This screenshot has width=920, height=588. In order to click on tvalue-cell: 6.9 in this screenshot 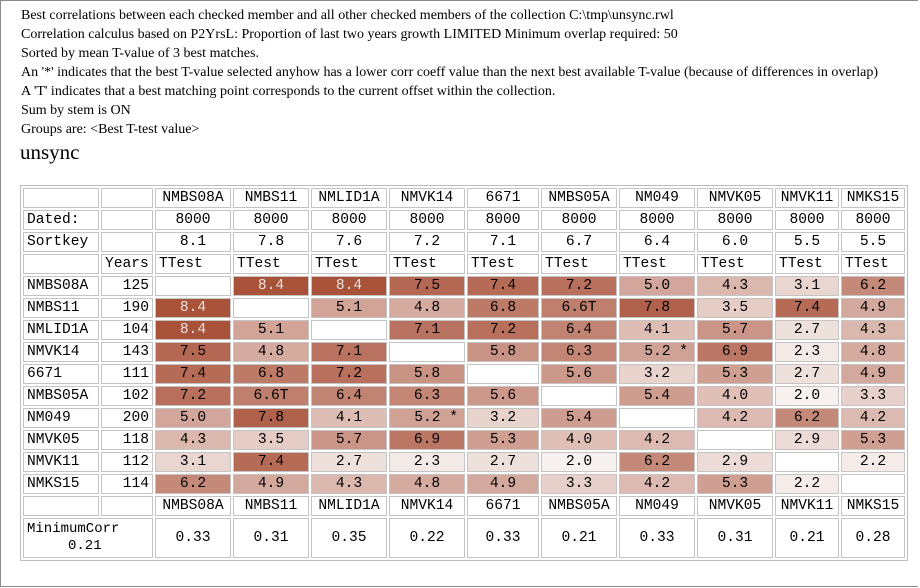, I will do `click(735, 352)`.